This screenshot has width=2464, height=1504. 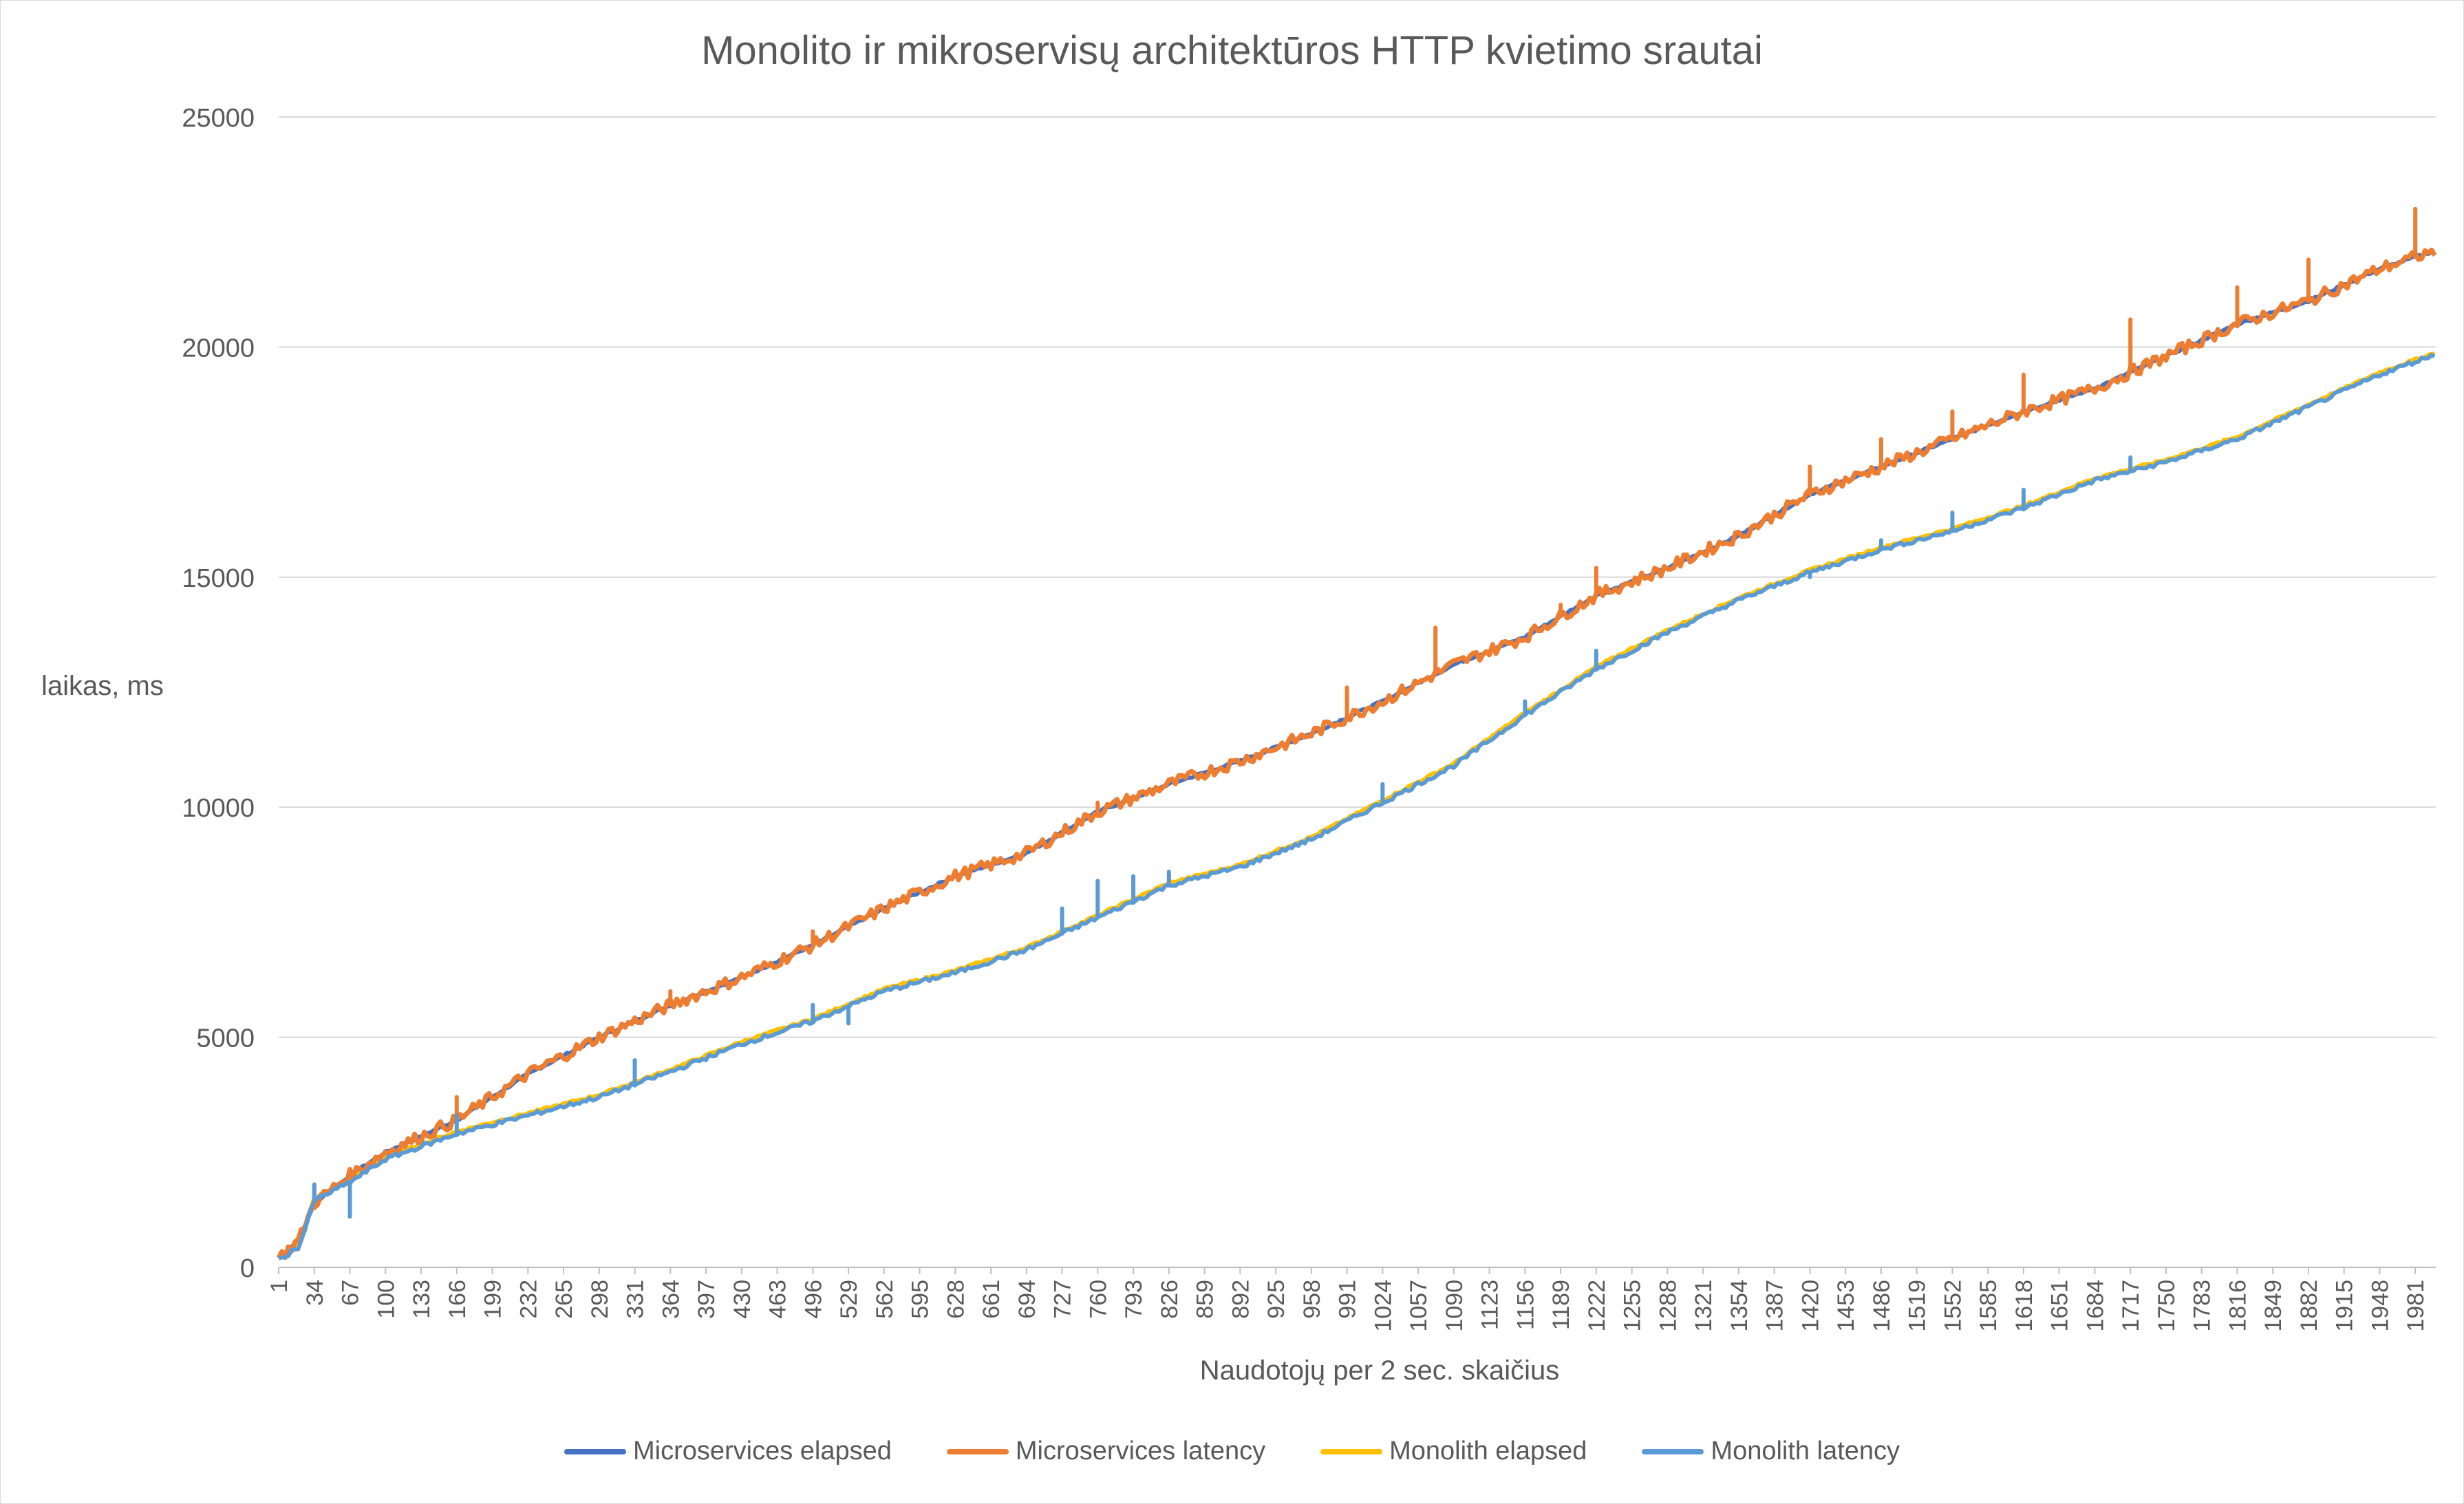 What do you see at coordinates (2309, 1306) in the screenshot?
I see `x-tick-label: 1882` at bounding box center [2309, 1306].